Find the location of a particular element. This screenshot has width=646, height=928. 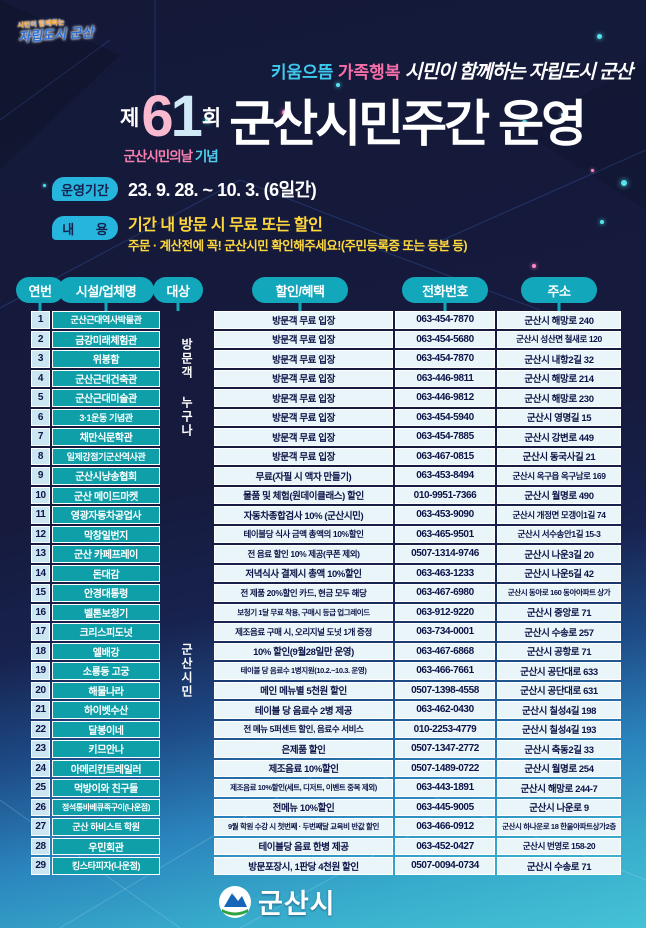

cell-address: 군산시 칠성4길 193 is located at coordinates (559, 729).